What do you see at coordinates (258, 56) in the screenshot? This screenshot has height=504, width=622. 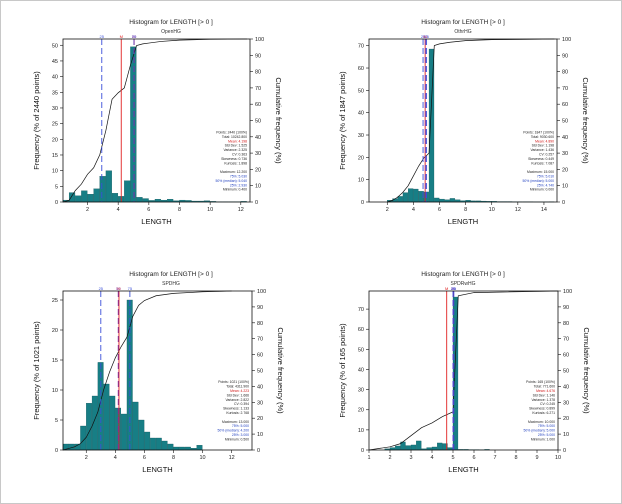 I see `y2-tick-label: 90` at bounding box center [258, 56].